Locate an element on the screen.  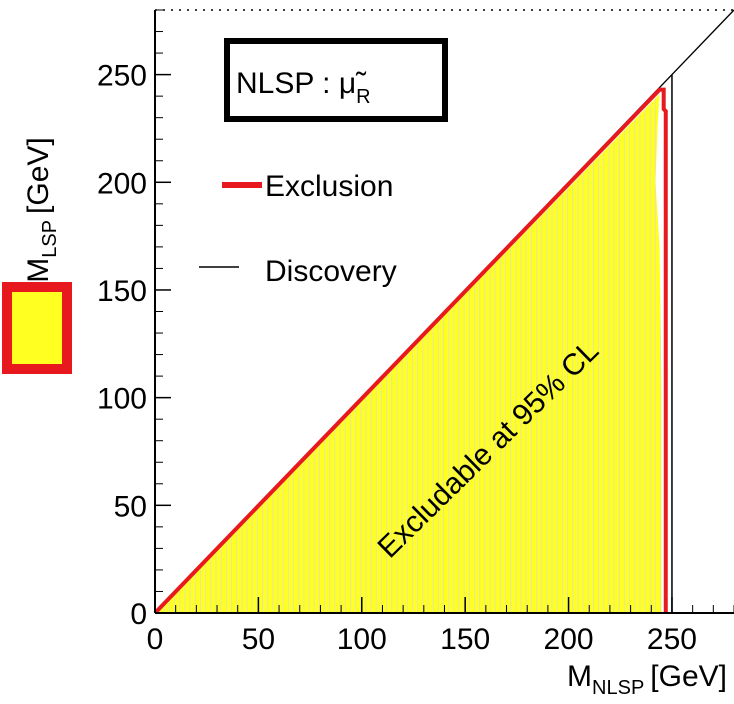
x-axis-label: MNLSP [GeV] is located at coordinates (647, 679).